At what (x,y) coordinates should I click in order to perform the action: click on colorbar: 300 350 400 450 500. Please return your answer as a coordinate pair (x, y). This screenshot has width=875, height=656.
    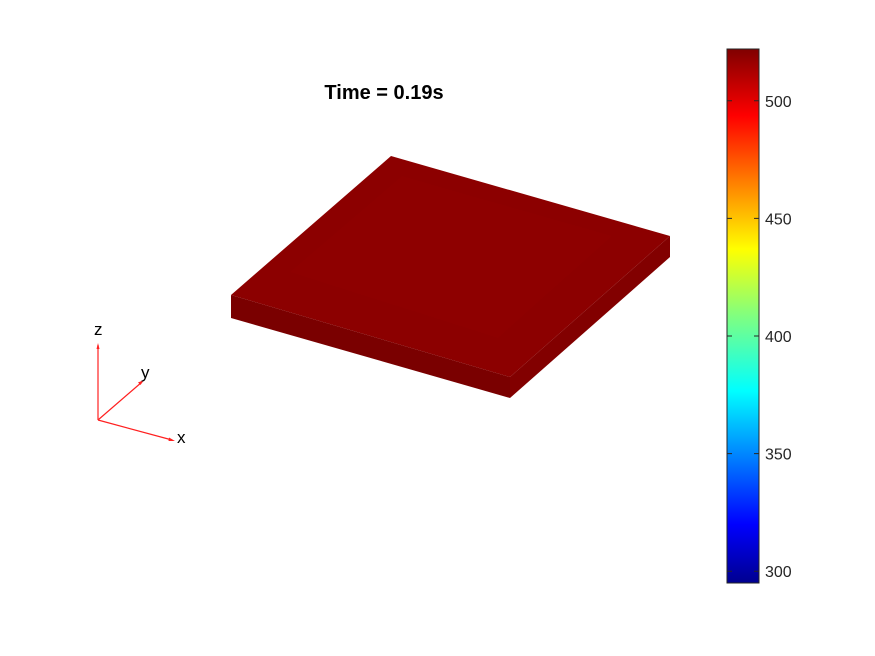
    Looking at the image, I should click on (759, 316).